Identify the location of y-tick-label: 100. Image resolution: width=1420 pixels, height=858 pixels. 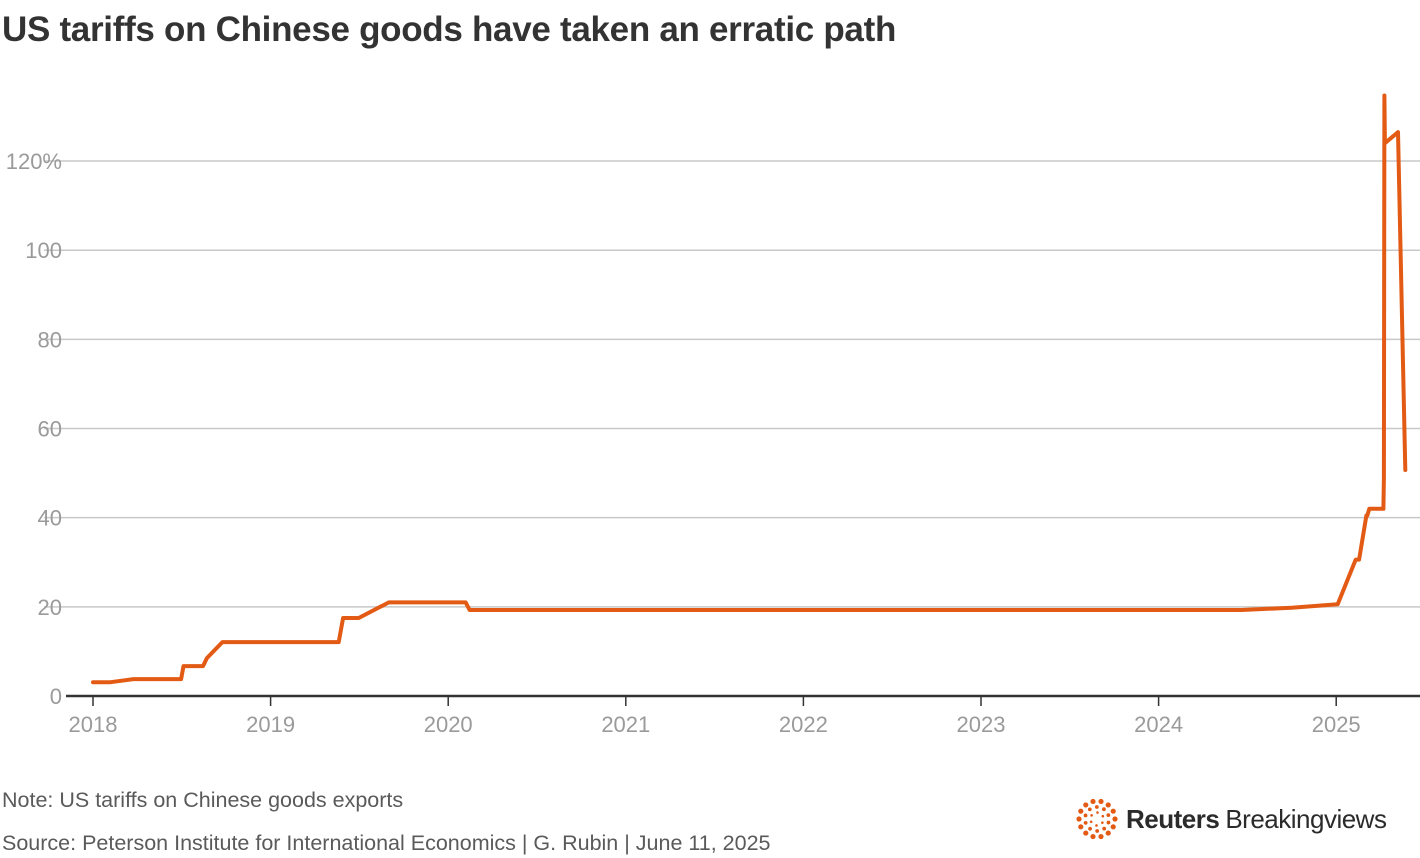
(43, 250).